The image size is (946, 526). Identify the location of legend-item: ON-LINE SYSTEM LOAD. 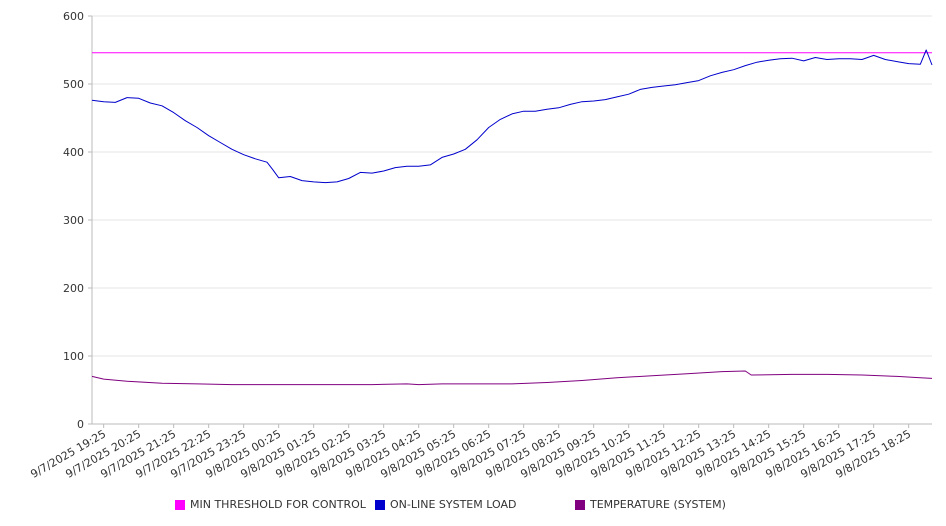
(445, 504).